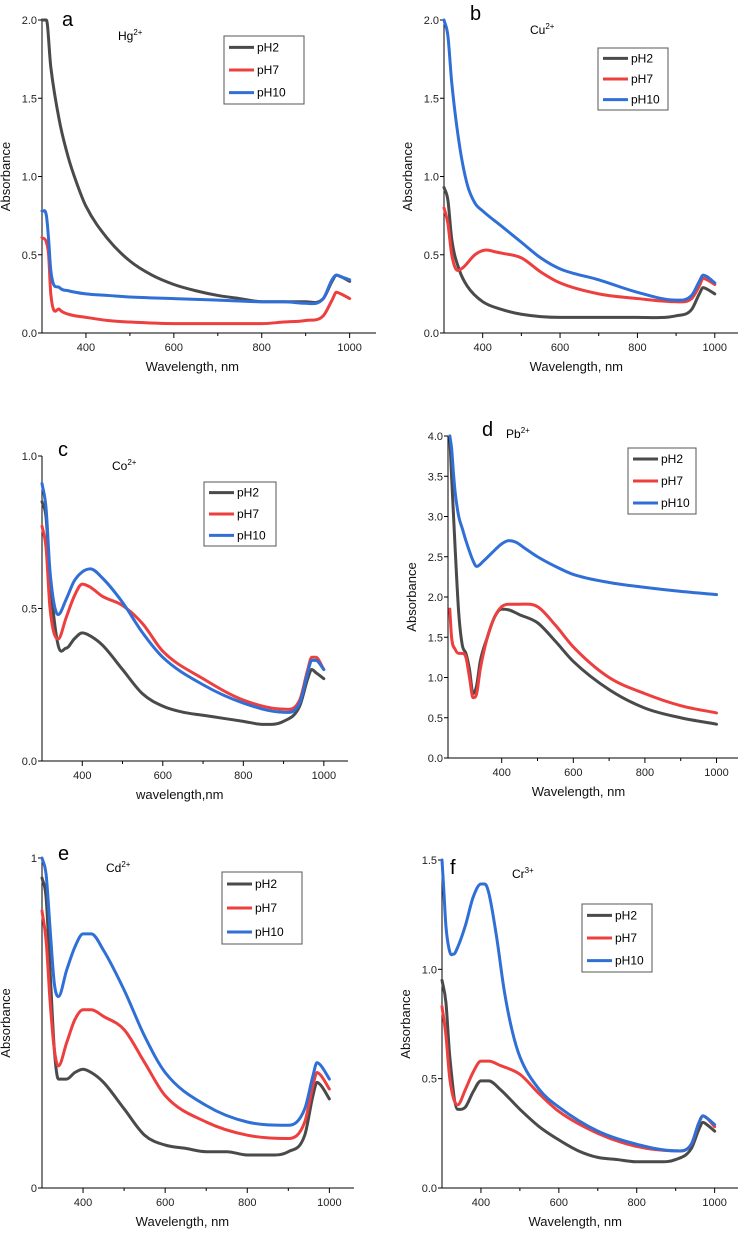  Describe the element at coordinates (518, 874) in the screenshot. I see `ion-symbol: Cr` at that location.